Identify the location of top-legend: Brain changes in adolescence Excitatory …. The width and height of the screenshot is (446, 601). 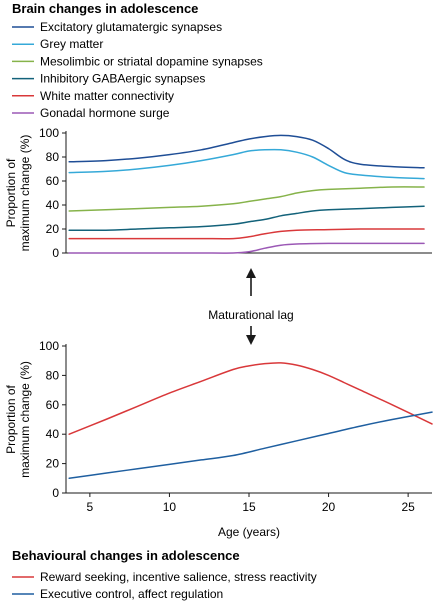
(137, 60).